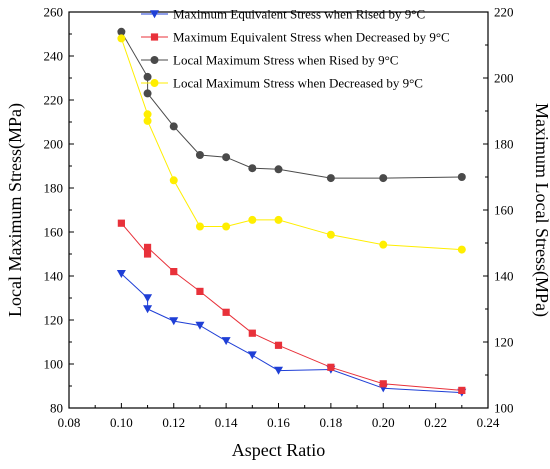 The image size is (550, 469). What do you see at coordinates (504, 210) in the screenshot?
I see `y-right-tick-label: 160` at bounding box center [504, 210].